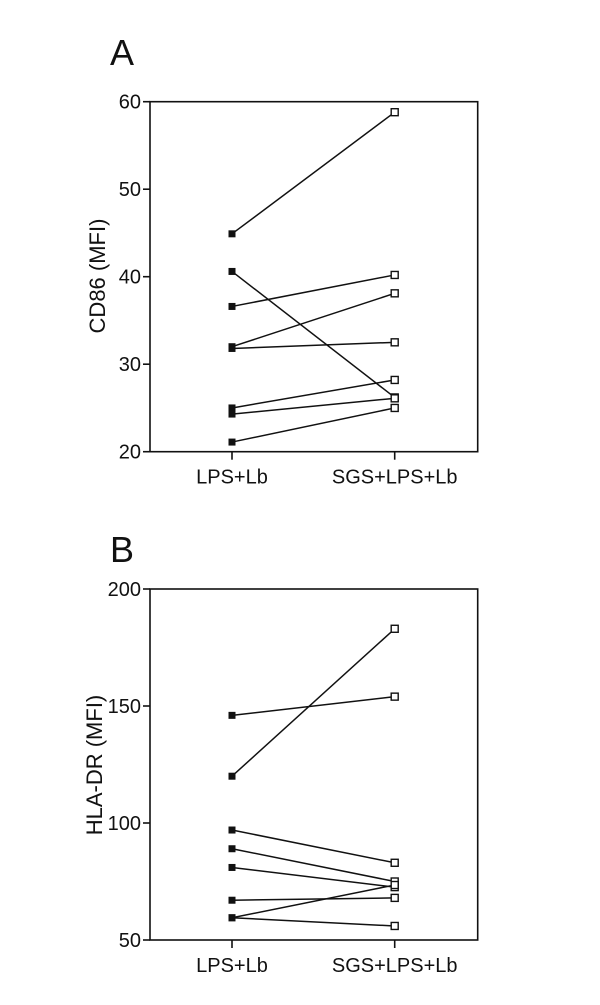 This screenshot has height=1005, width=600. What do you see at coordinates (97, 276) in the screenshot?
I see `y-axis-title-a: CD86 (MFI)` at bounding box center [97, 276].